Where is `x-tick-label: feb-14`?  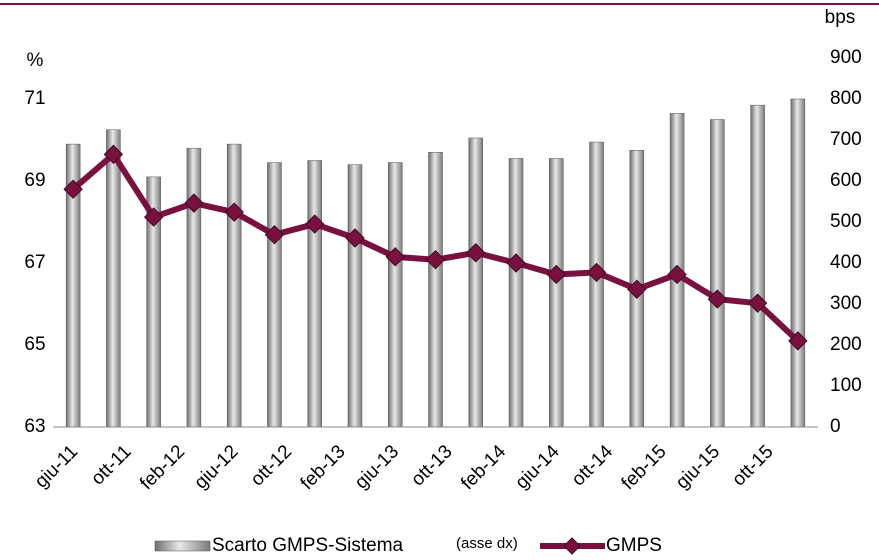
x-tick-label: feb-14 is located at coordinates (483, 467).